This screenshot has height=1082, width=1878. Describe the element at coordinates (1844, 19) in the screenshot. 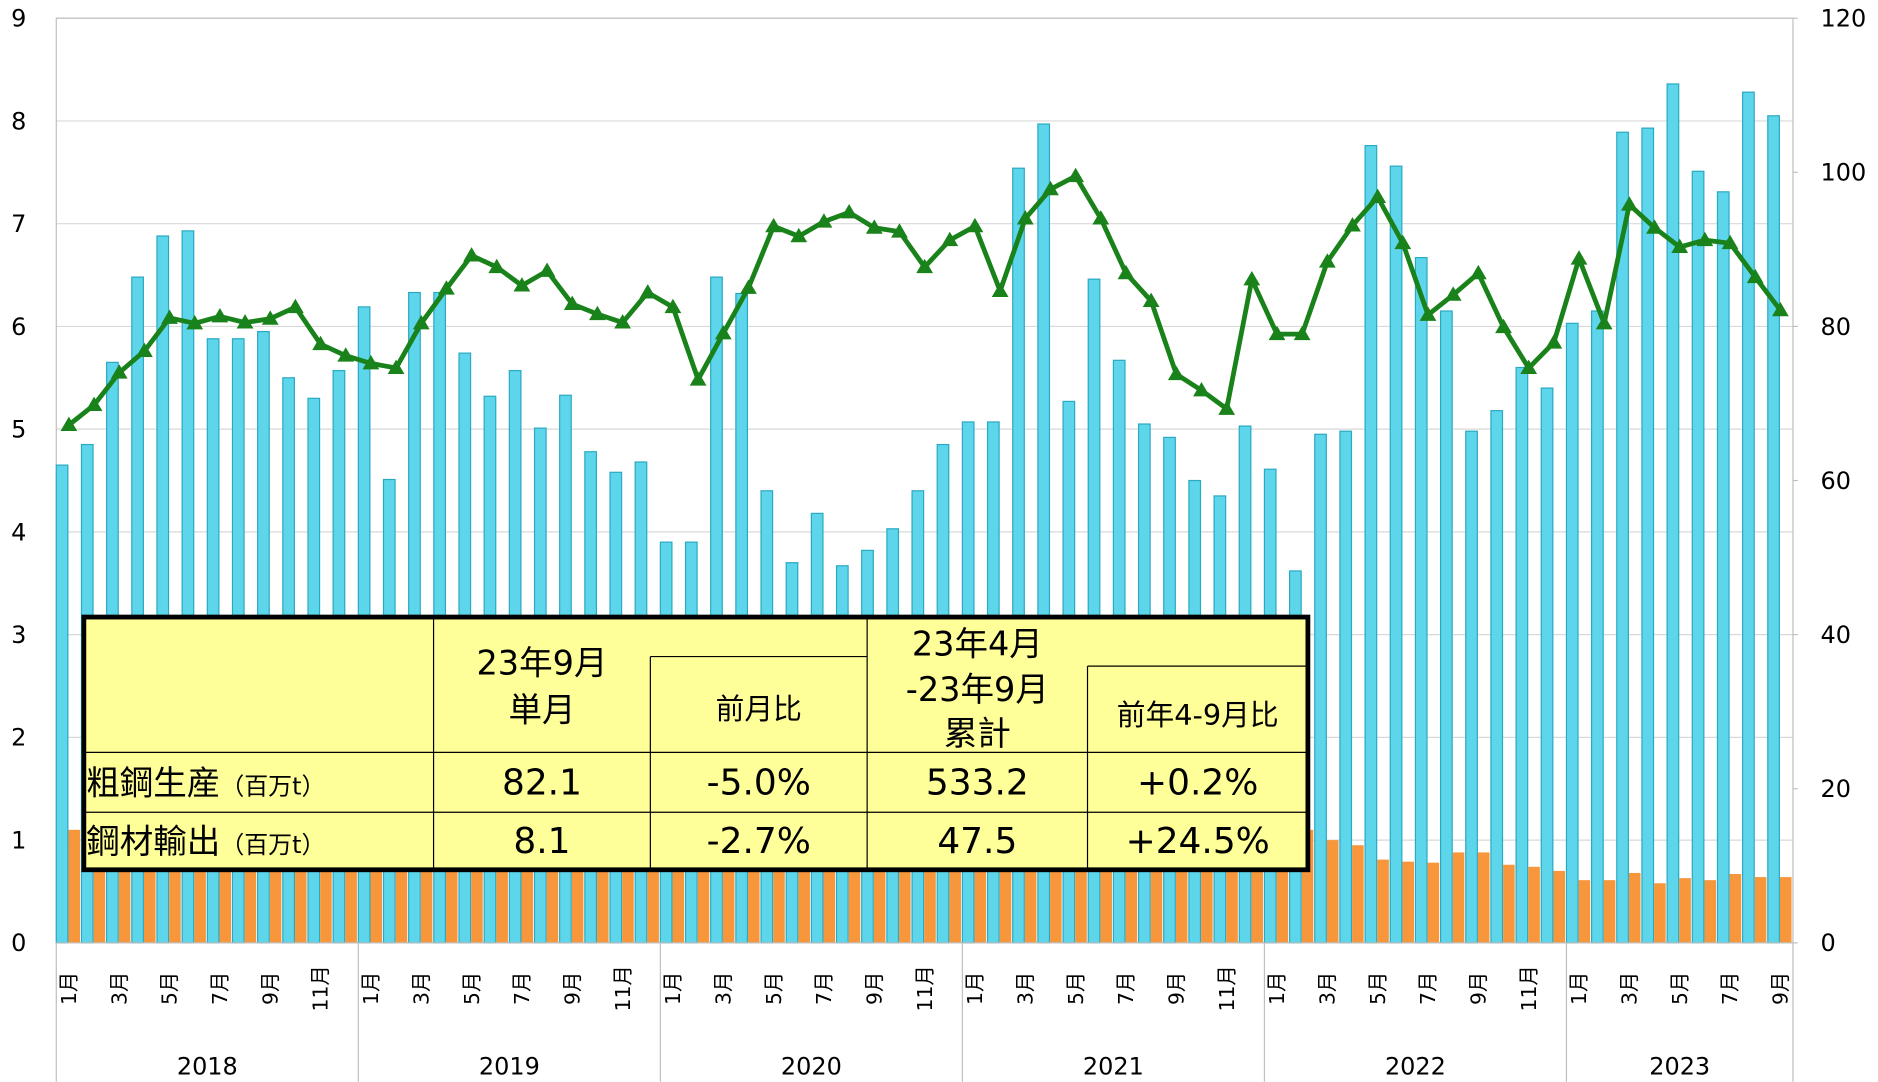

I see `y2-tick-label: 120` at that location.